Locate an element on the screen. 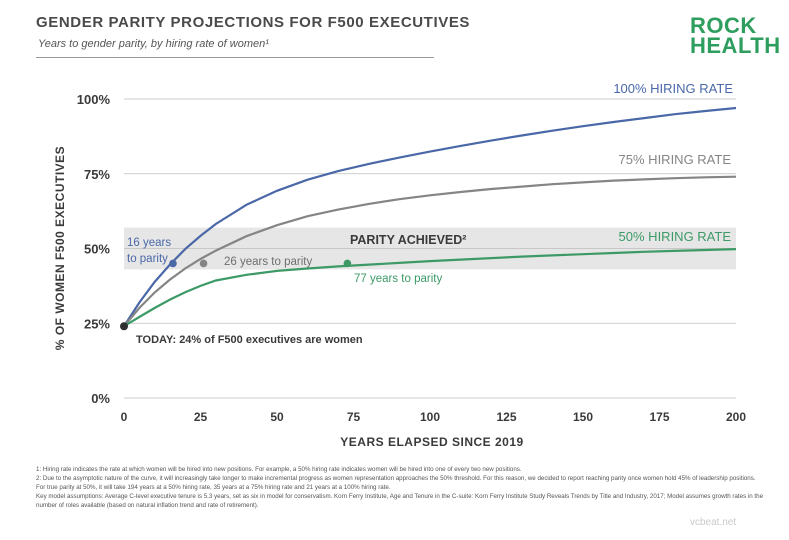  series-label: 75% HIRING RATE is located at coordinates (675, 159).